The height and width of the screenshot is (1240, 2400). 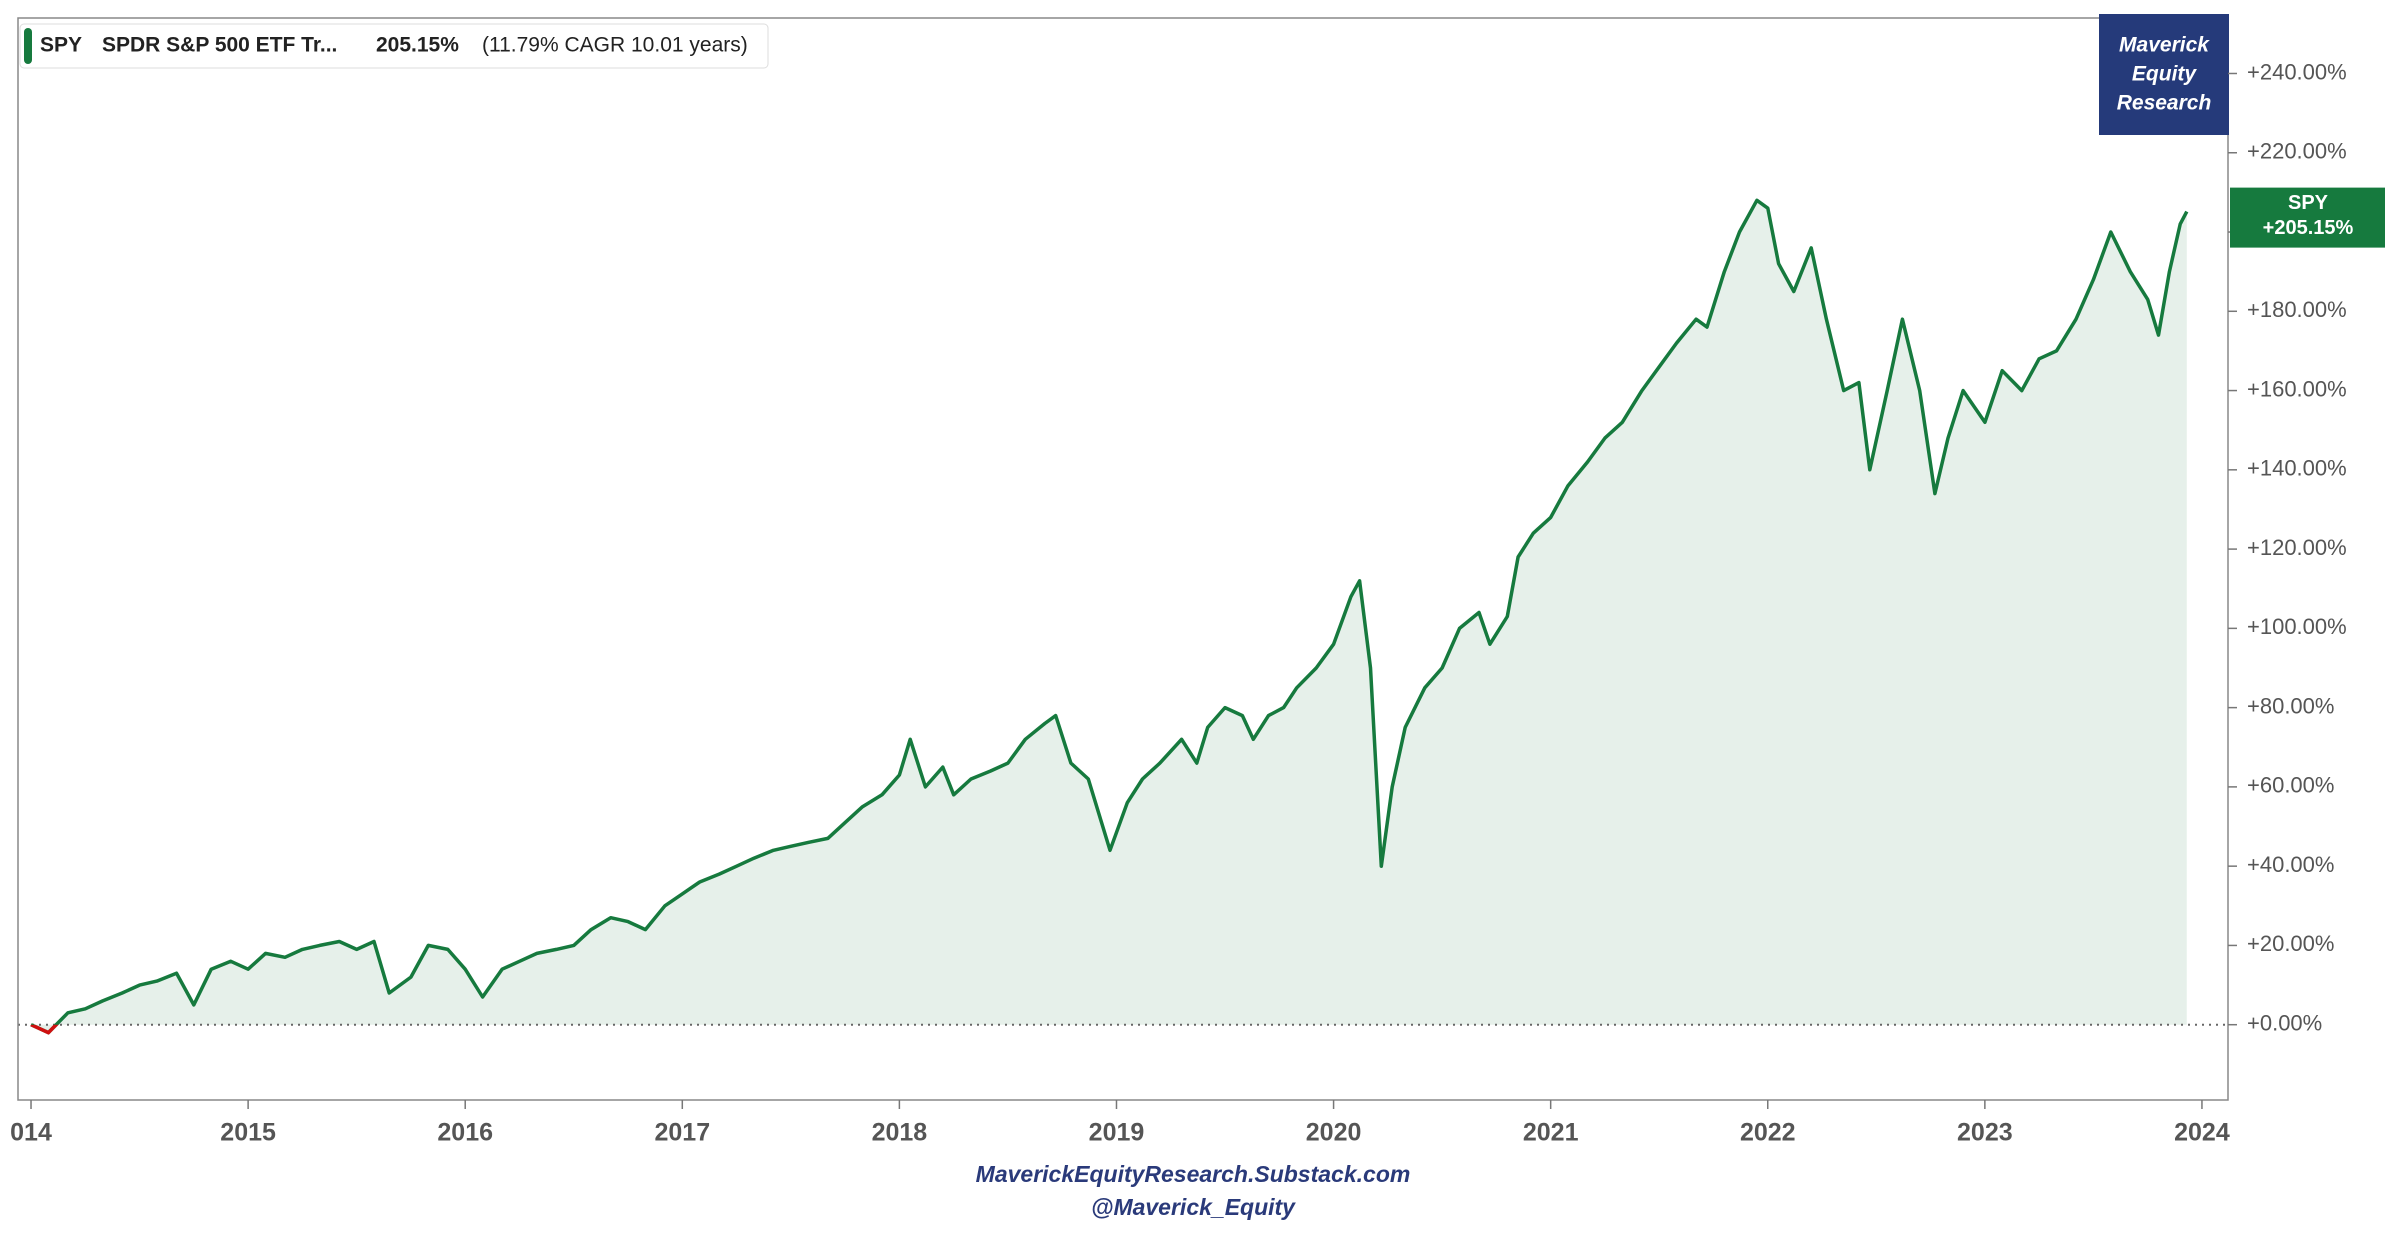 I want to click on y-tick-label: +180.00%, so click(x=2297, y=309).